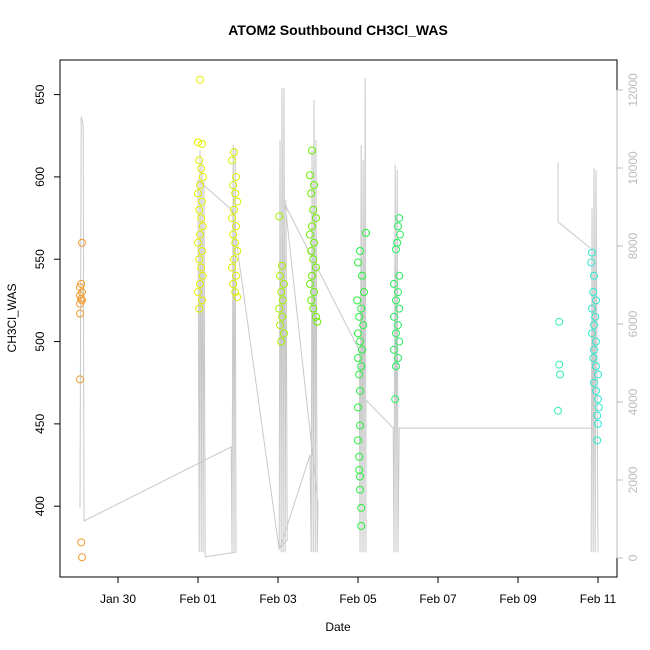  Describe the element at coordinates (633, 168) in the screenshot. I see `y2-tick-label: 10000` at that location.